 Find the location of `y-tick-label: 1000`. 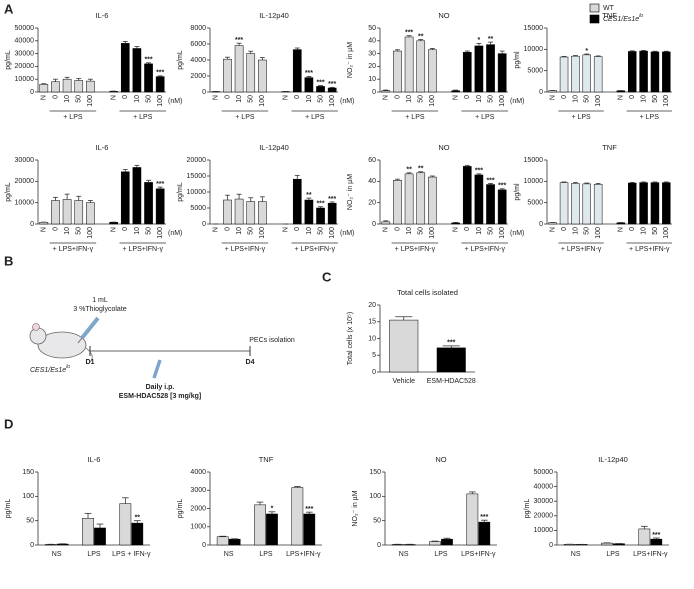

y-tick-label: 1000 is located at coordinates (198, 527).